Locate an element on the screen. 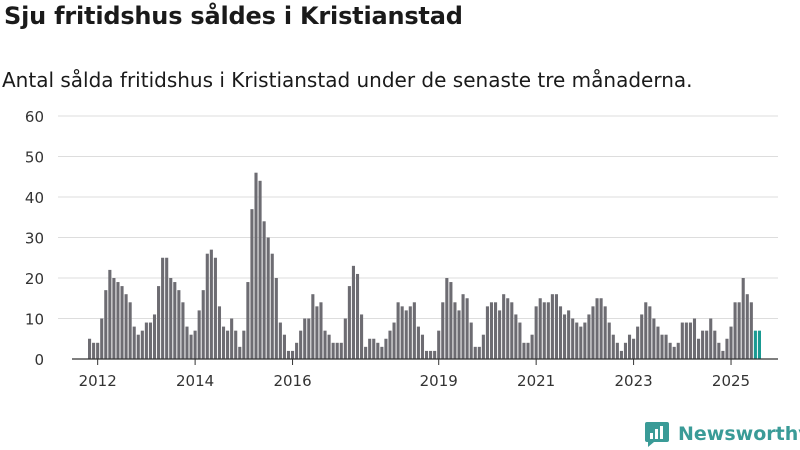 The height and width of the screenshot is (450, 800). x-tick-label: 2021 is located at coordinates (536, 381).